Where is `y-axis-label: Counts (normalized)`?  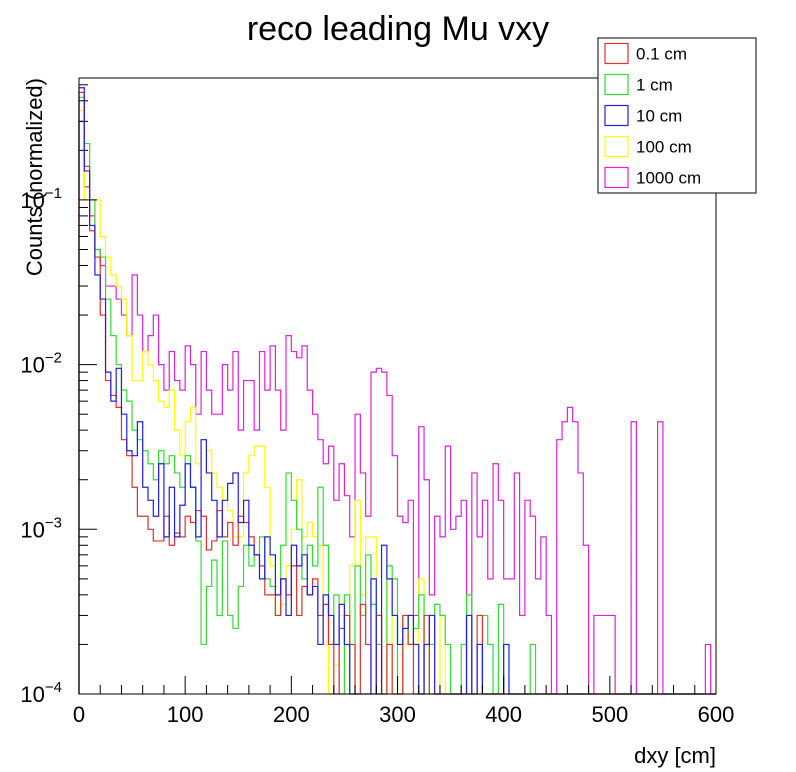 y-axis-label: Counts (normalized) is located at coordinates (34, 177).